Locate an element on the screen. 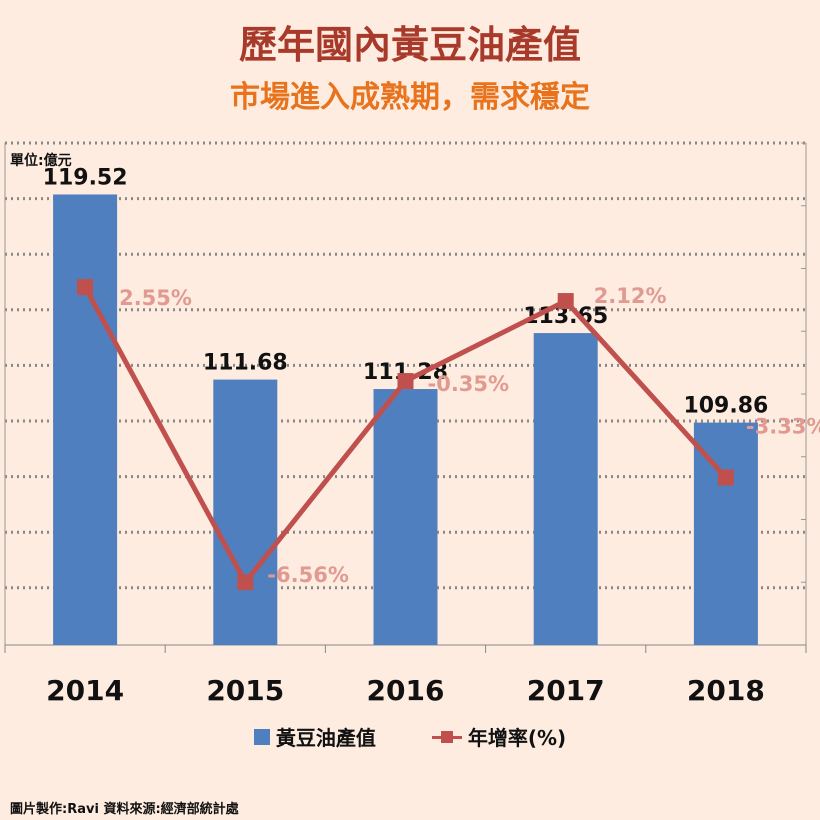  bar-value-label-2014: 119.52 is located at coordinates (85, 177).